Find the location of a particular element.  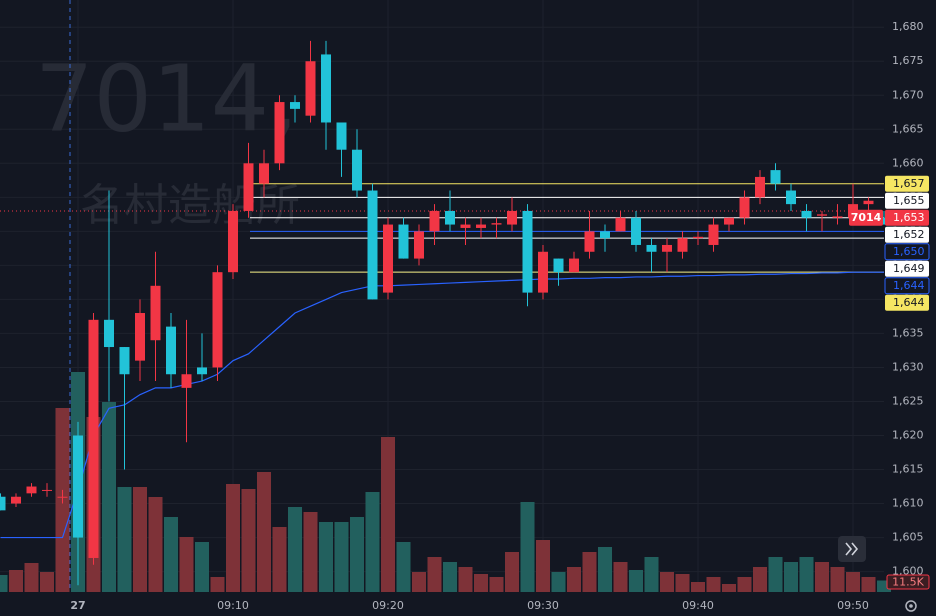

y-tick-label: 1,660 is located at coordinates (908, 162).